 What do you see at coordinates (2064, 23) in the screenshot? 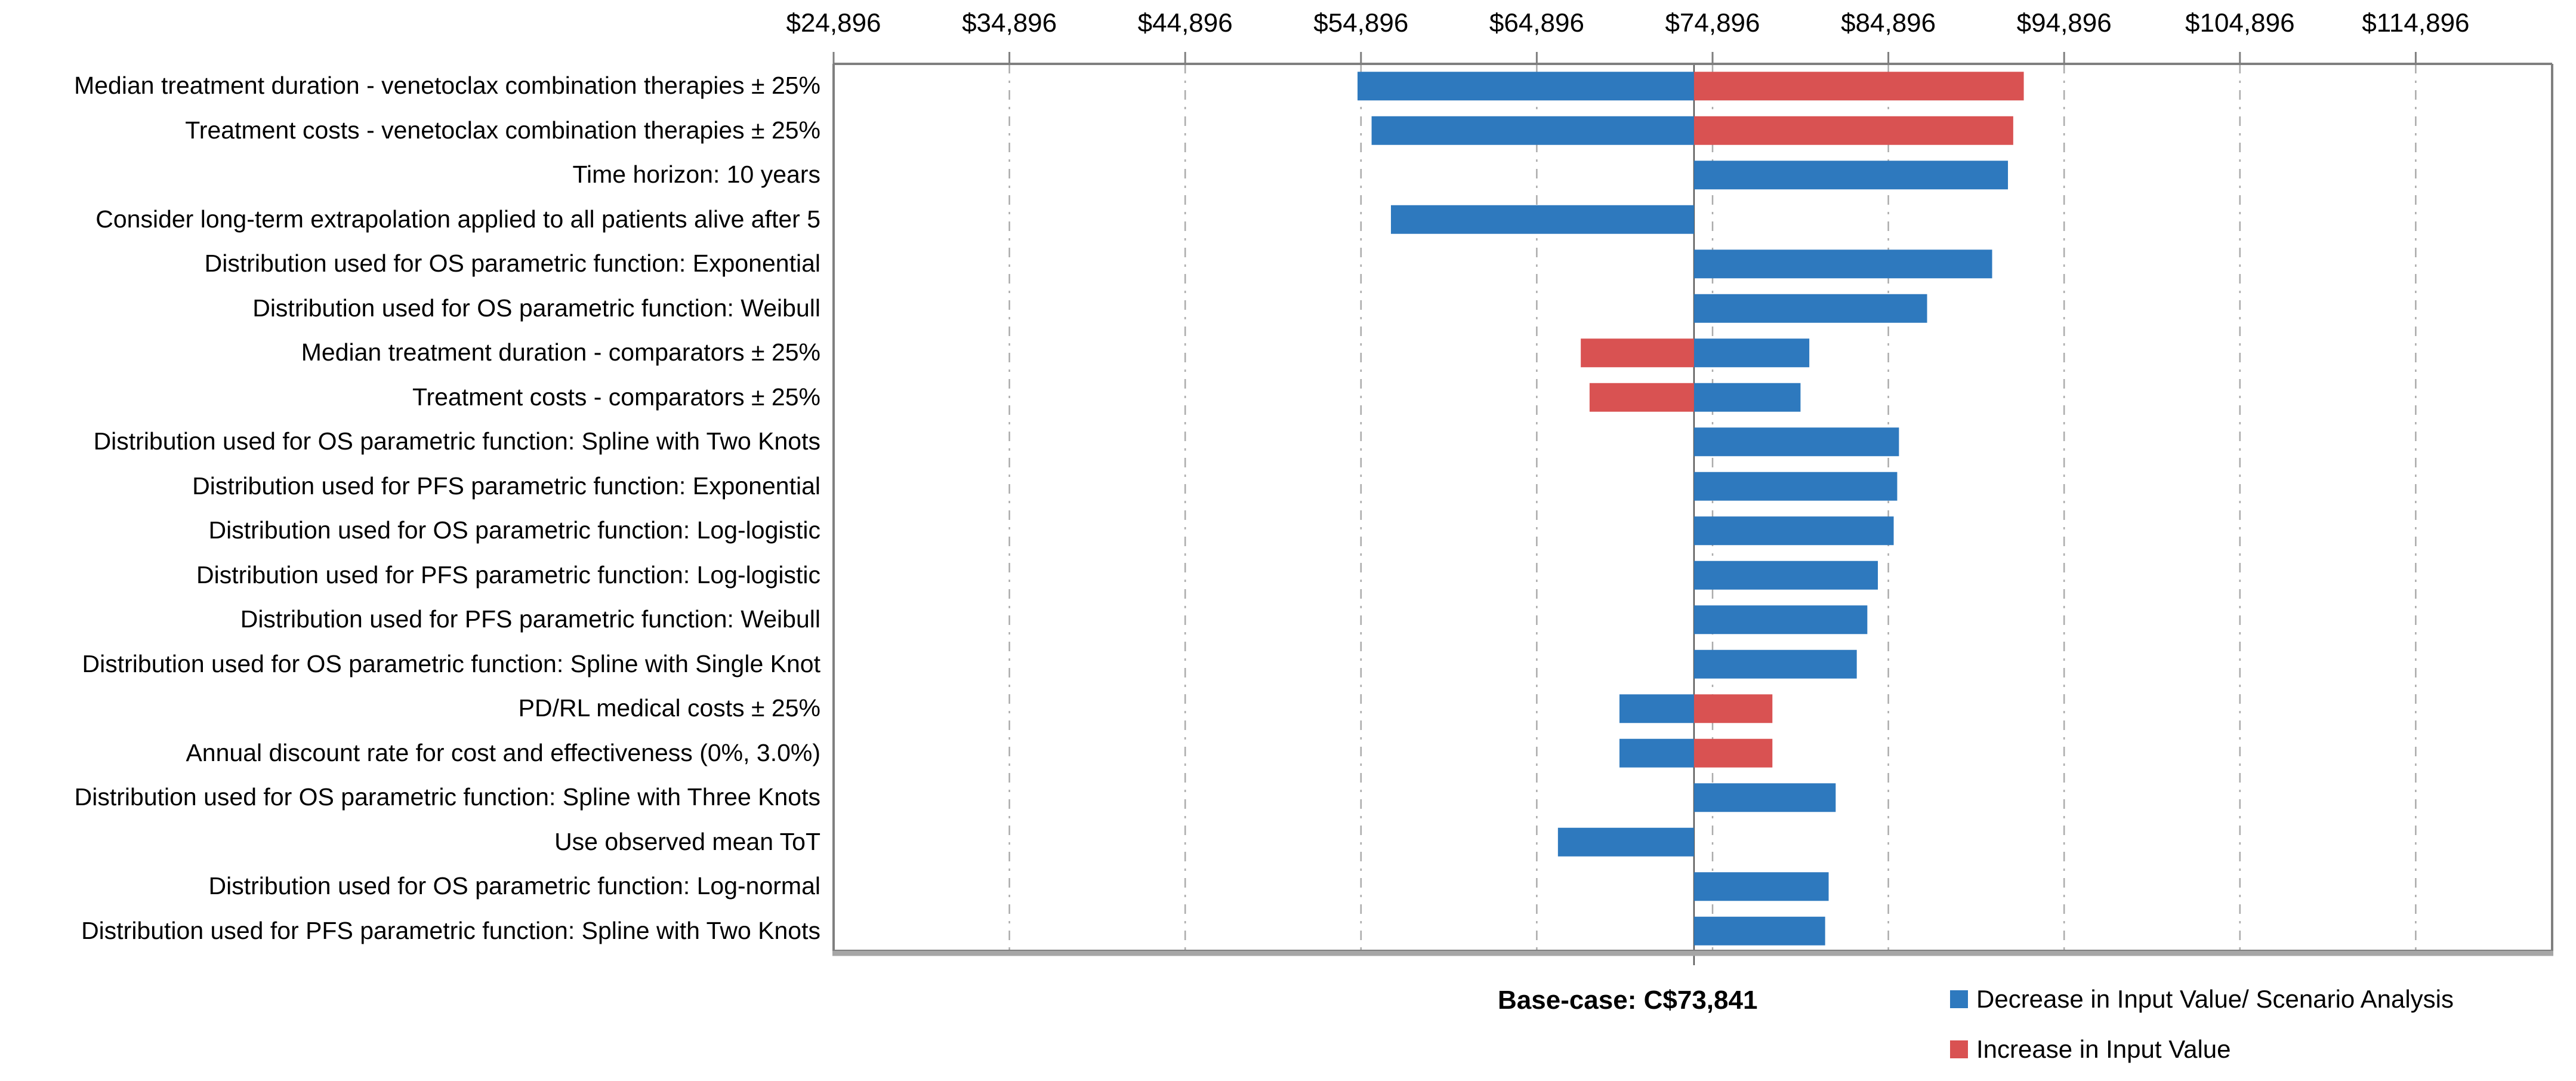
I see `x-tick-label: $94,896` at bounding box center [2064, 23].